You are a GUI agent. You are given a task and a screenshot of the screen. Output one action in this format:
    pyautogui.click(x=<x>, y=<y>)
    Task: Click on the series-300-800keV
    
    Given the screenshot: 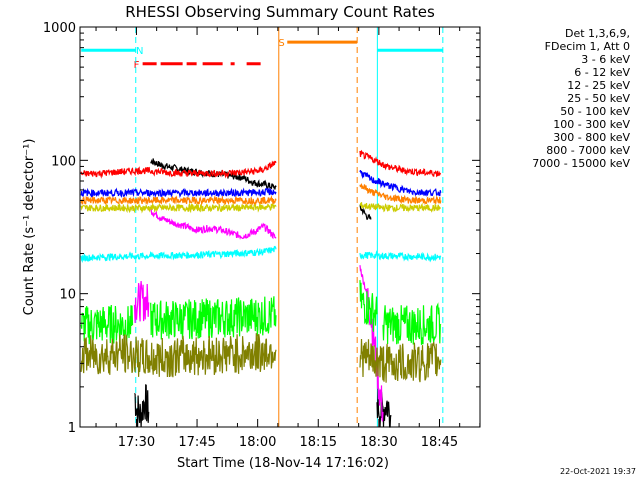 What is the action you would take?
    pyautogui.click(x=261, y=184)
    